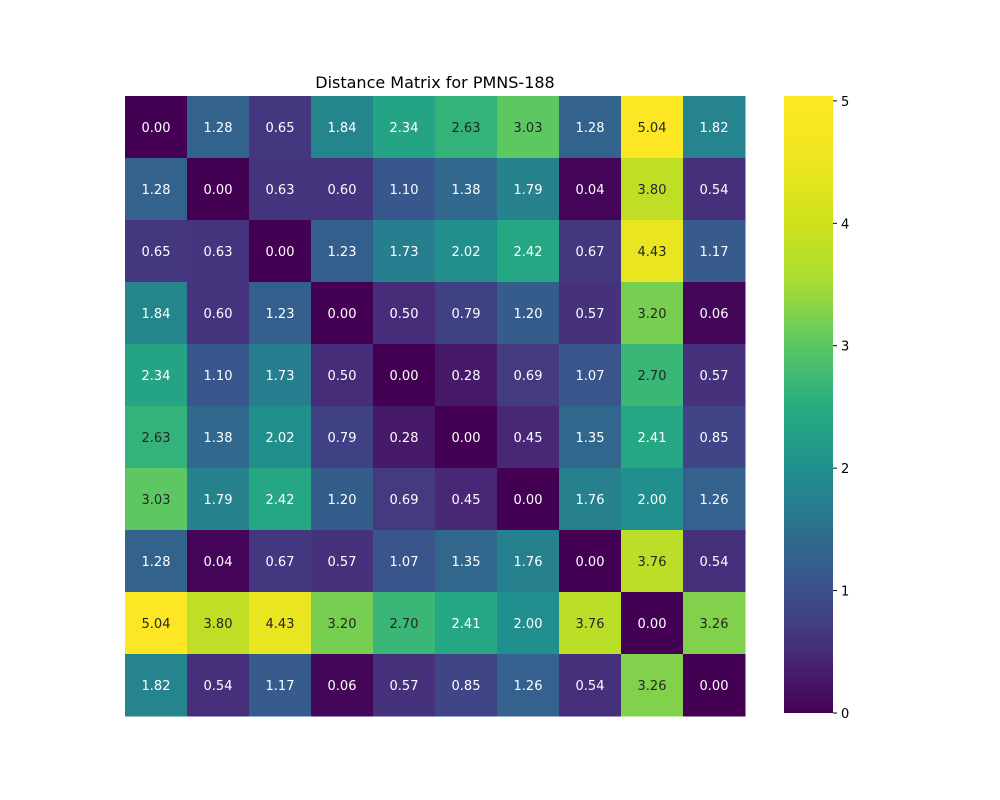 The image size is (1000, 800). I want to click on colorbar-tick-label: 4, so click(845, 224).